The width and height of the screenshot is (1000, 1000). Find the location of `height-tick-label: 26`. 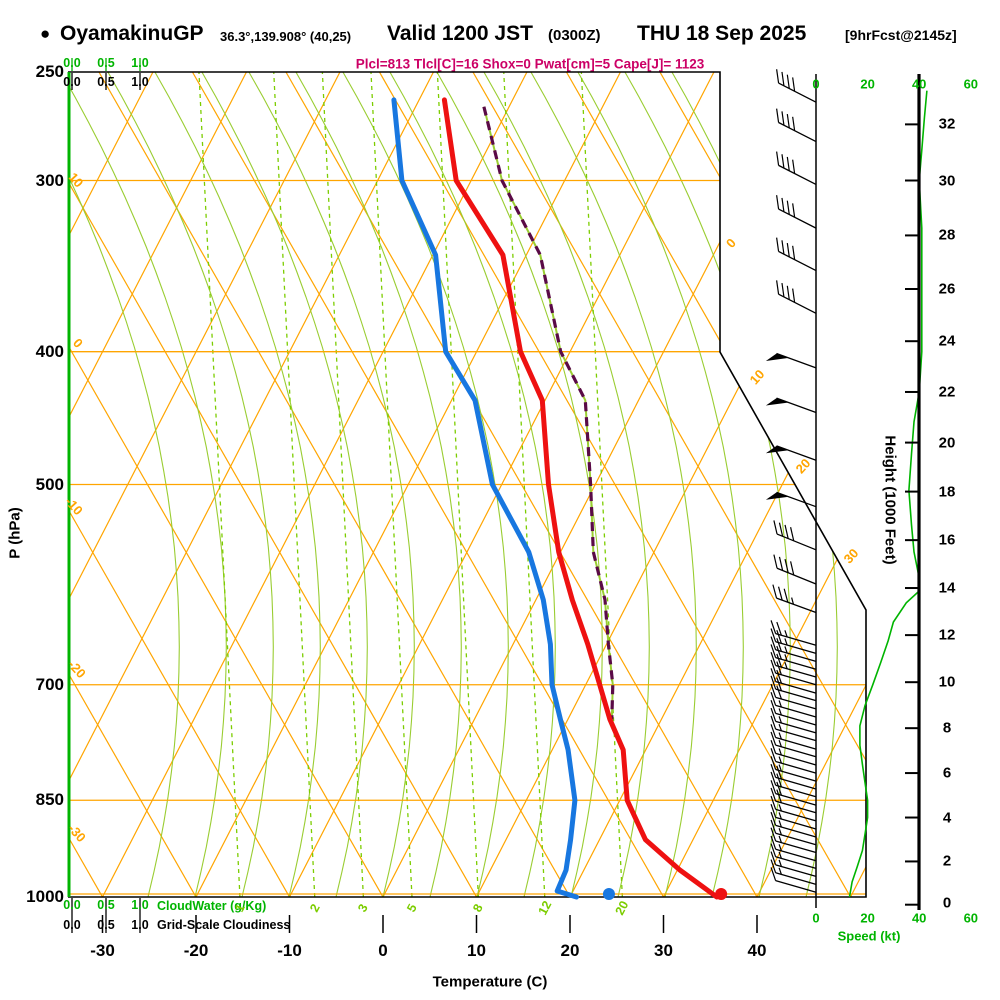

height-tick-label: 26 is located at coordinates (947, 289).